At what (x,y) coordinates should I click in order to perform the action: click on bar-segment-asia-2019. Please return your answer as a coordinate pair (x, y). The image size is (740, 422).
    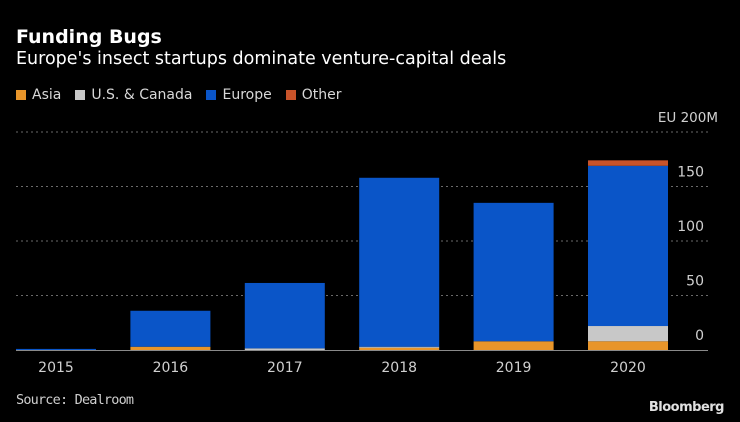
    Looking at the image, I should click on (513, 345).